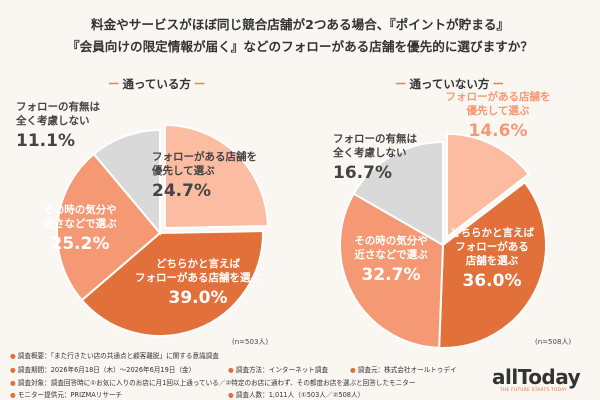 The width and height of the screenshot is (600, 400). I want to click on footer-overview: ● 調査概要：「また行きたい店の共通点と顧客離脱」に関する意識調査, so click(114, 356).